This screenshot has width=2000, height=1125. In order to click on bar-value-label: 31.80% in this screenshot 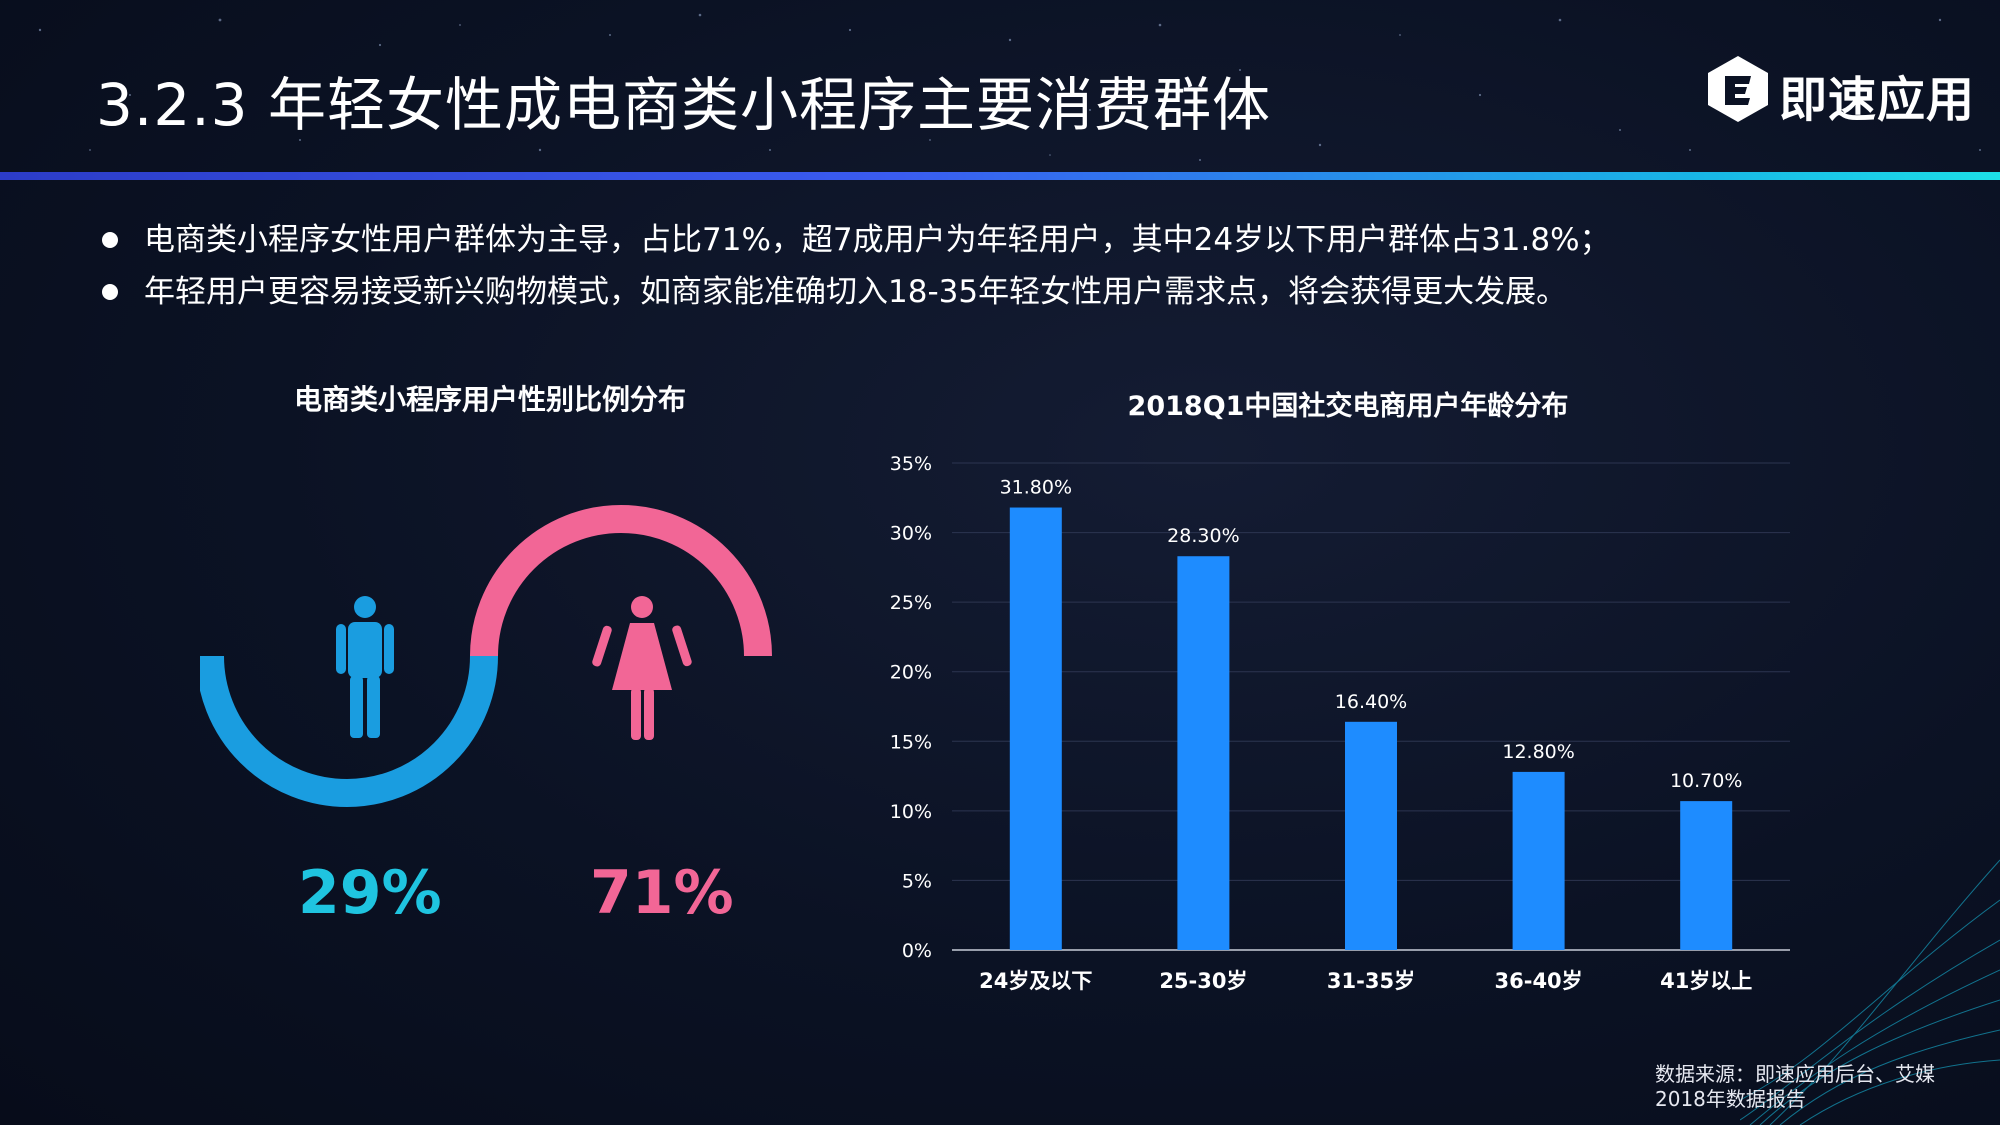, I will do `click(1036, 488)`.